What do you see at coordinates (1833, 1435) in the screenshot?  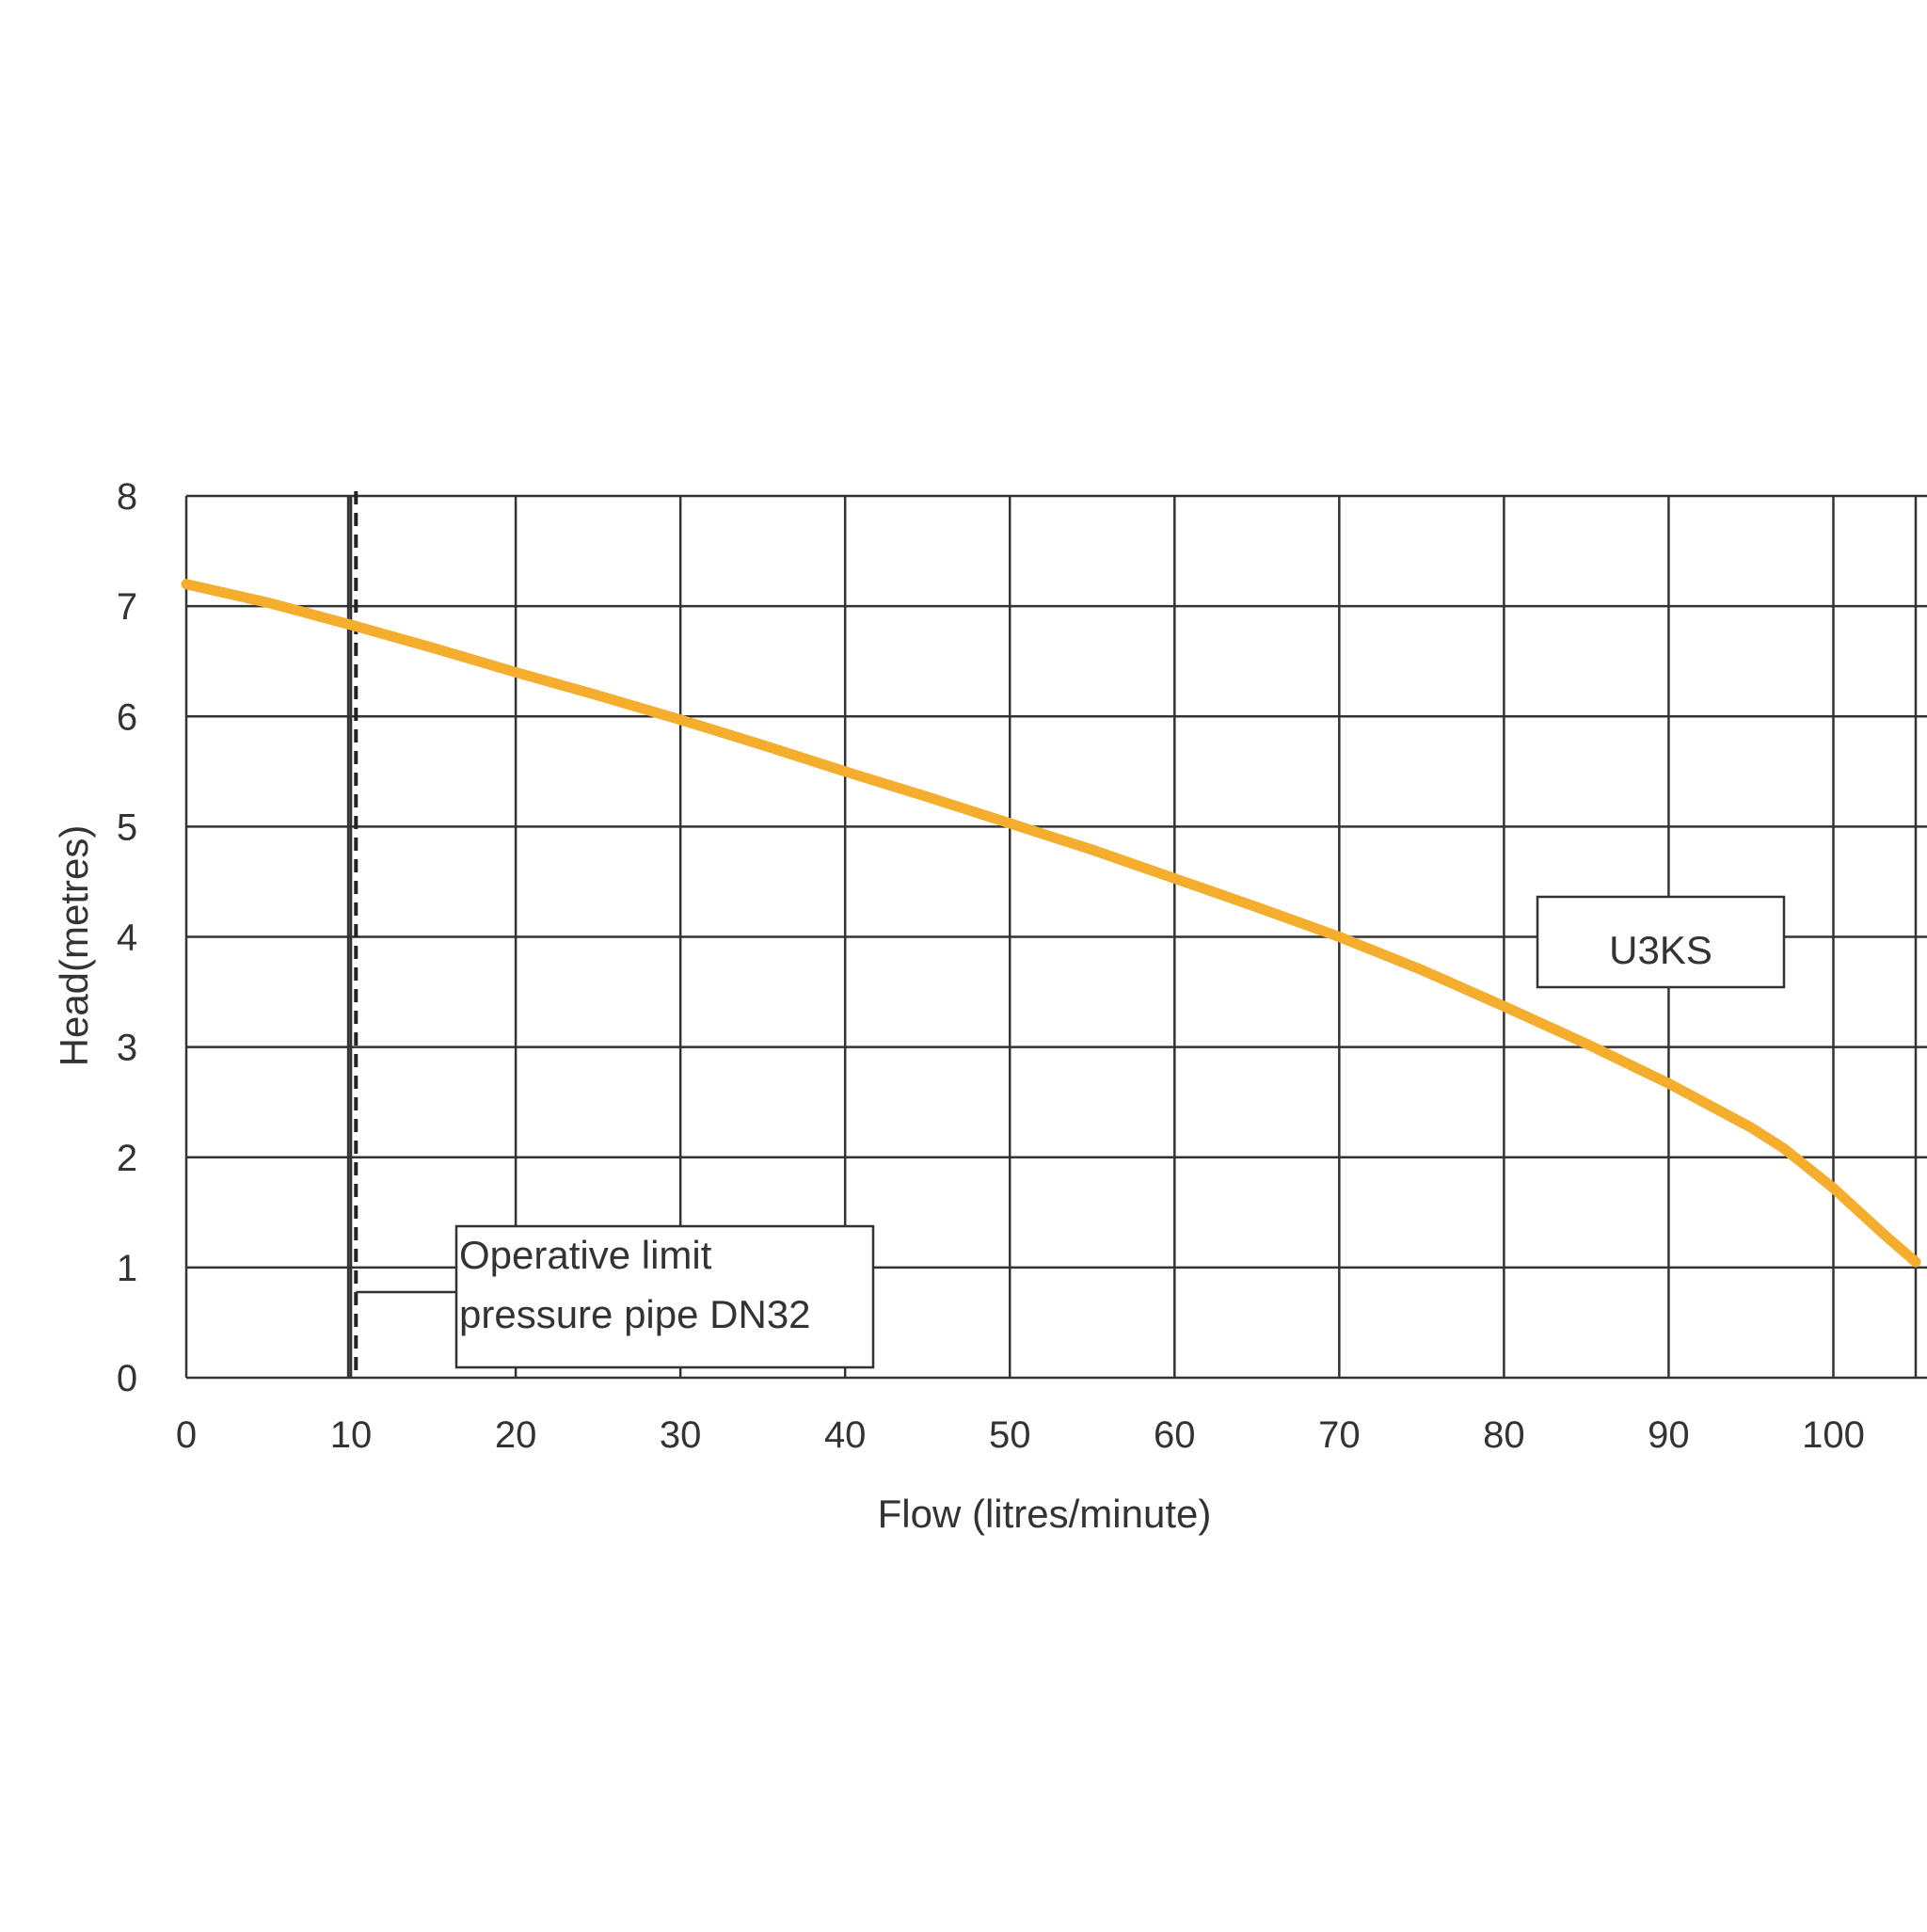 I see `x-tick-label-100: 100` at bounding box center [1833, 1435].